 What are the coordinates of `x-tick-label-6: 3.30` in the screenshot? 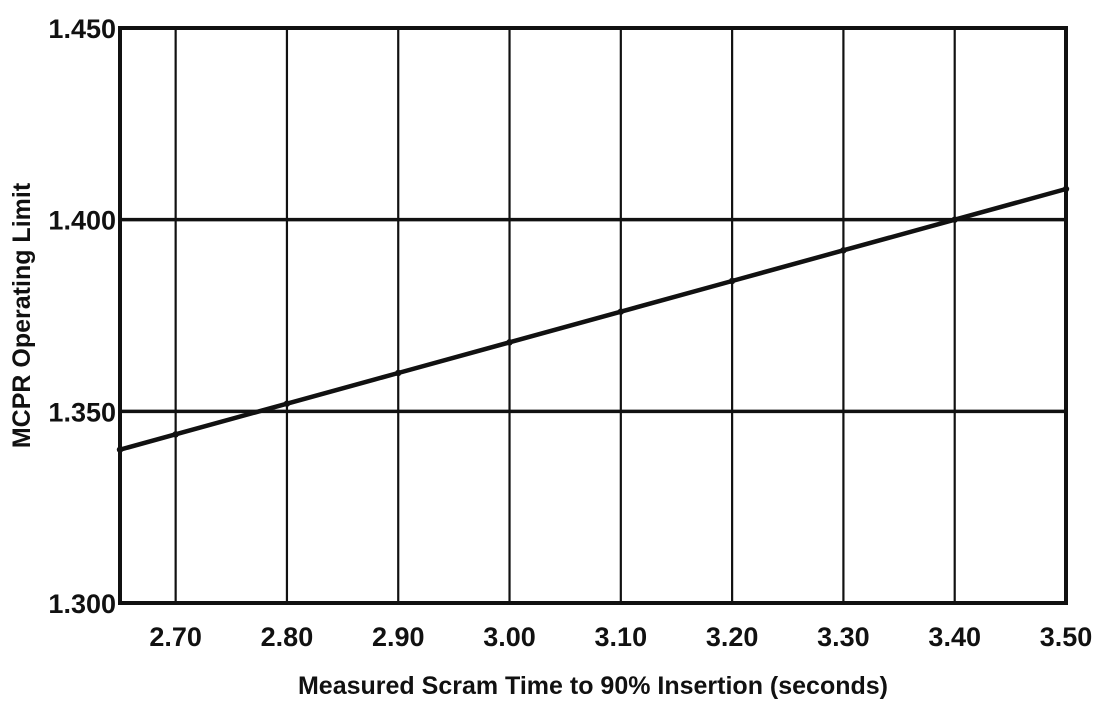 It's located at (843, 637).